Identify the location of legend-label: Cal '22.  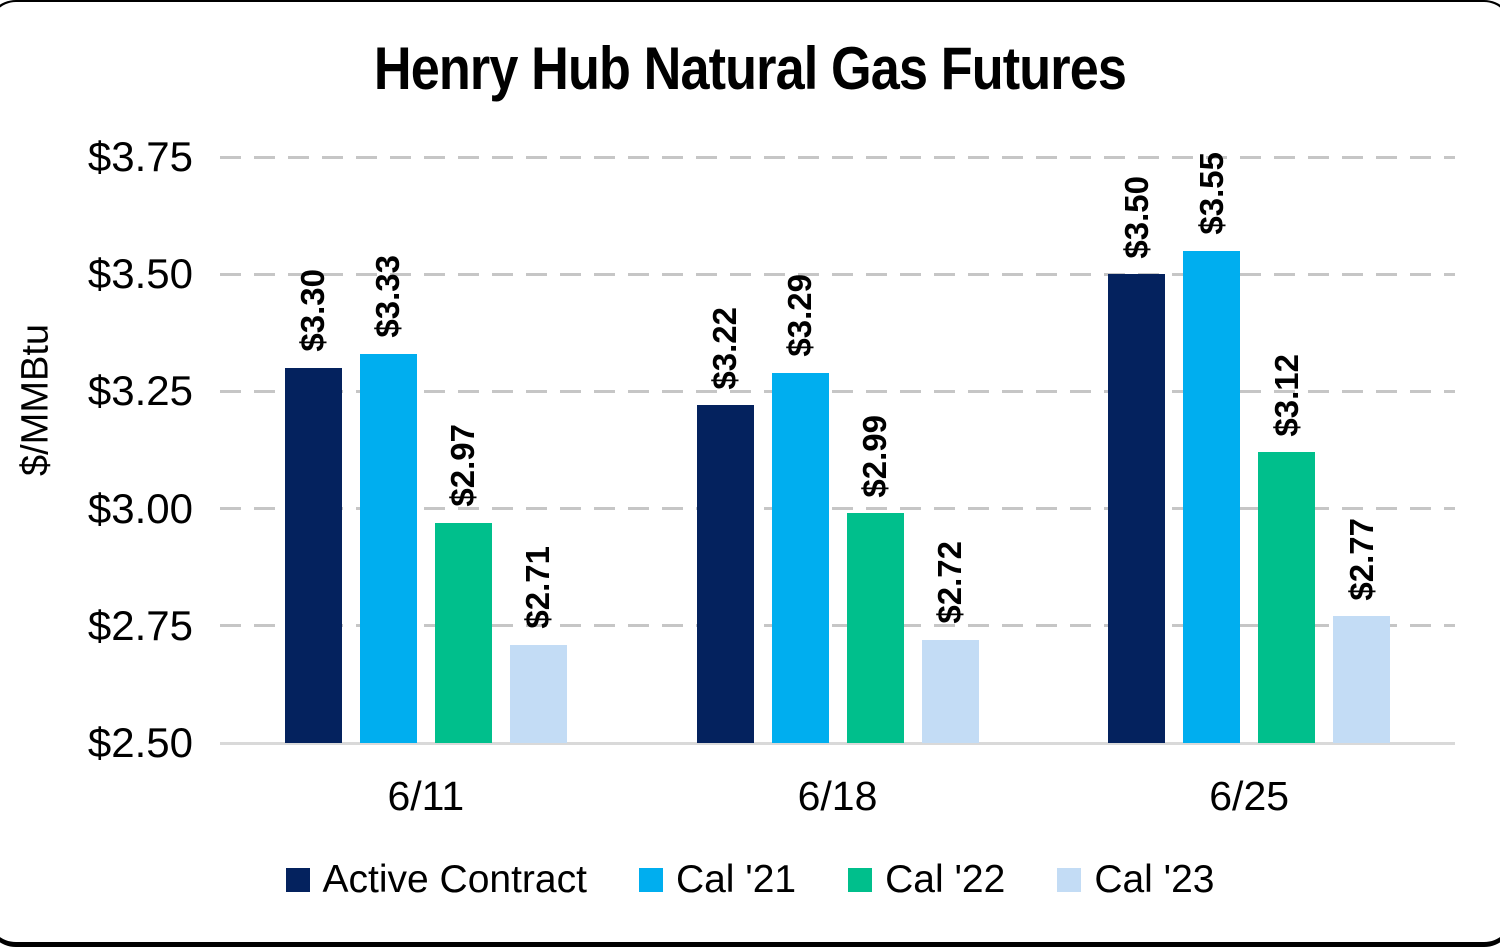
(945, 879).